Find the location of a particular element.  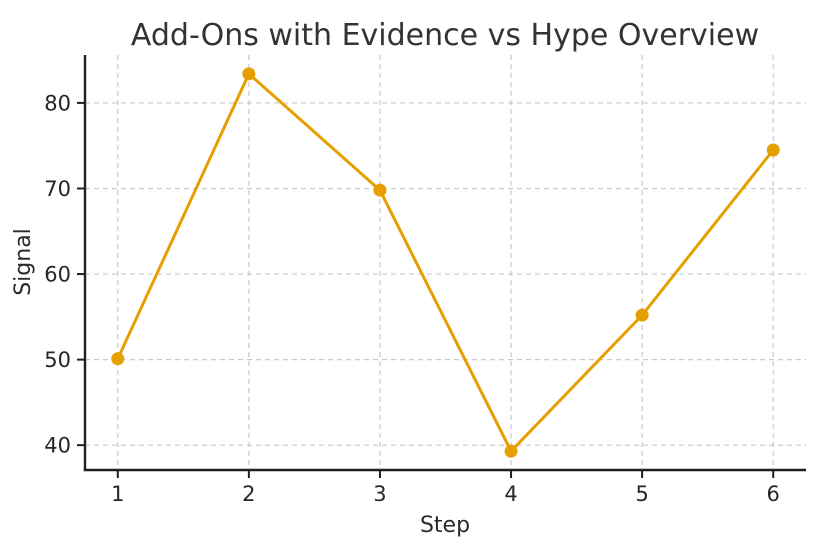

x-tick-label: 4 is located at coordinates (510, 494).